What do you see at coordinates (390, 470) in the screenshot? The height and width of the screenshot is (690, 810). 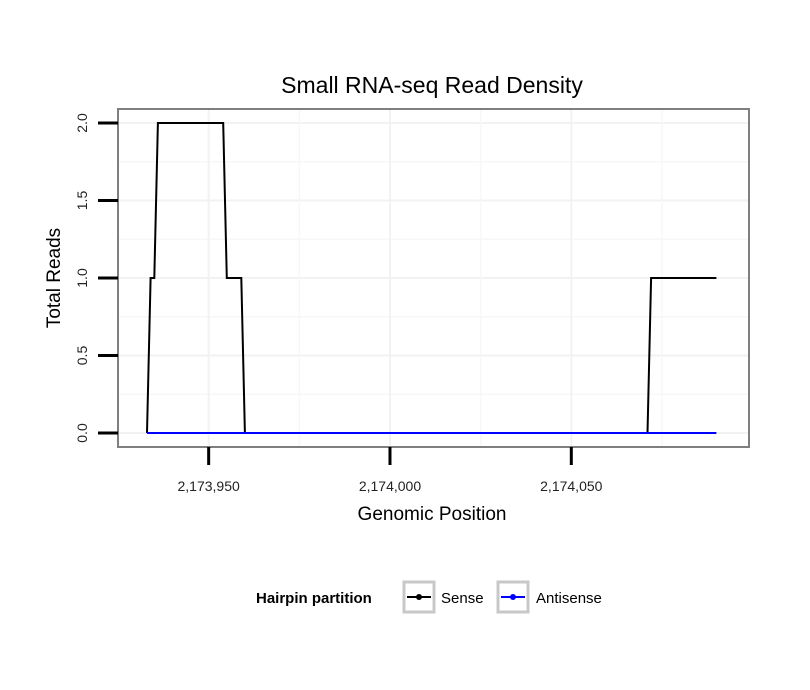 I see `x-axis: 2,173,950 2,174,000 2,174,050` at bounding box center [390, 470].